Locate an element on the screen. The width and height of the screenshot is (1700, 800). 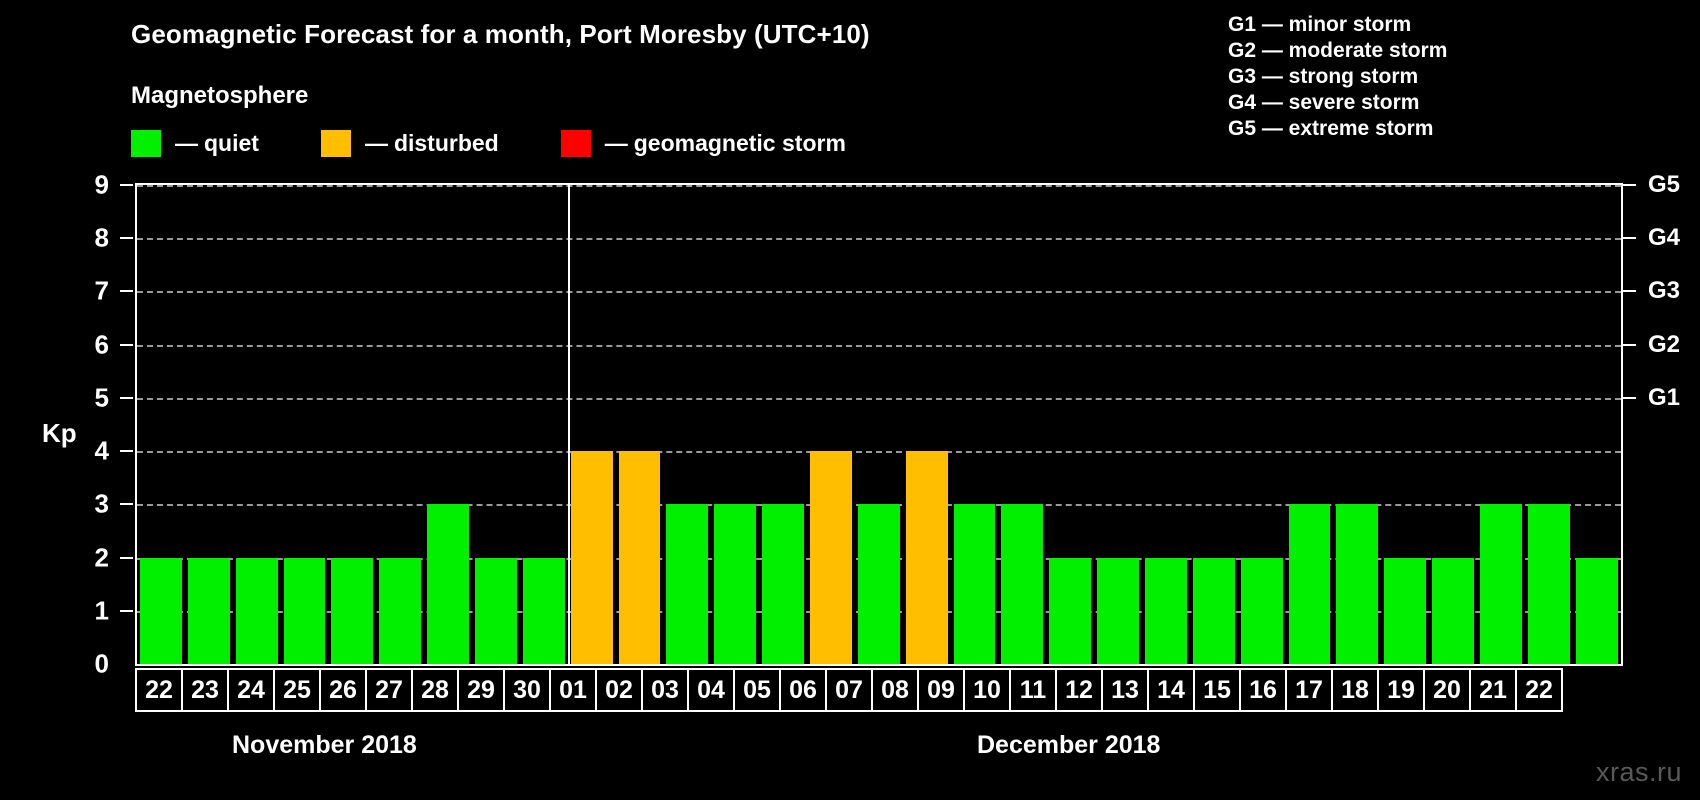
g-tick-label-g1: G1 is located at coordinates (1664, 397).